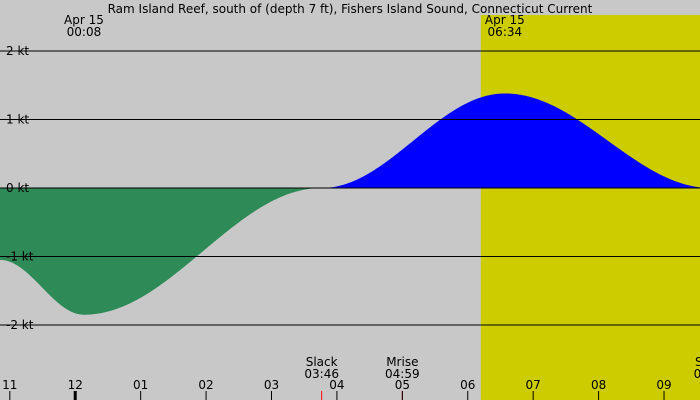 The height and width of the screenshot is (400, 700). What do you see at coordinates (467, 385) in the screenshot?
I see `x-tick-label: 06` at bounding box center [467, 385].